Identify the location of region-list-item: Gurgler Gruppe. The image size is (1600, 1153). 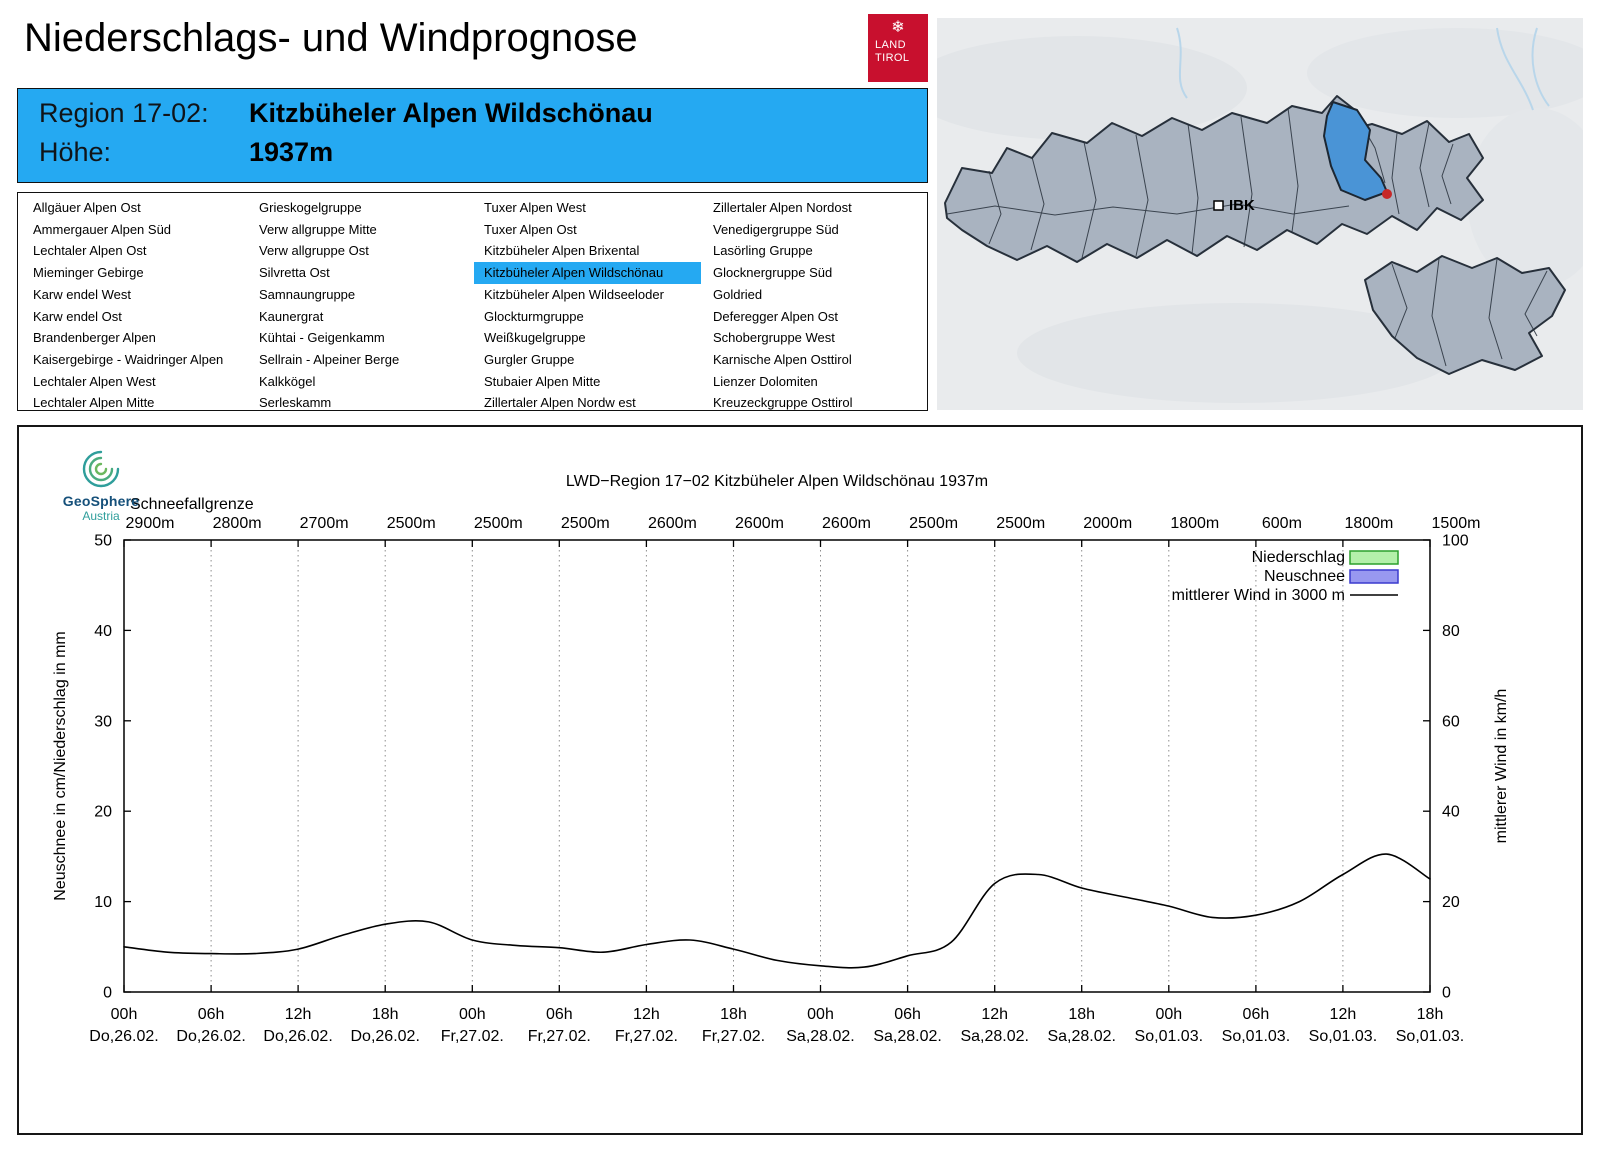
(529, 359).